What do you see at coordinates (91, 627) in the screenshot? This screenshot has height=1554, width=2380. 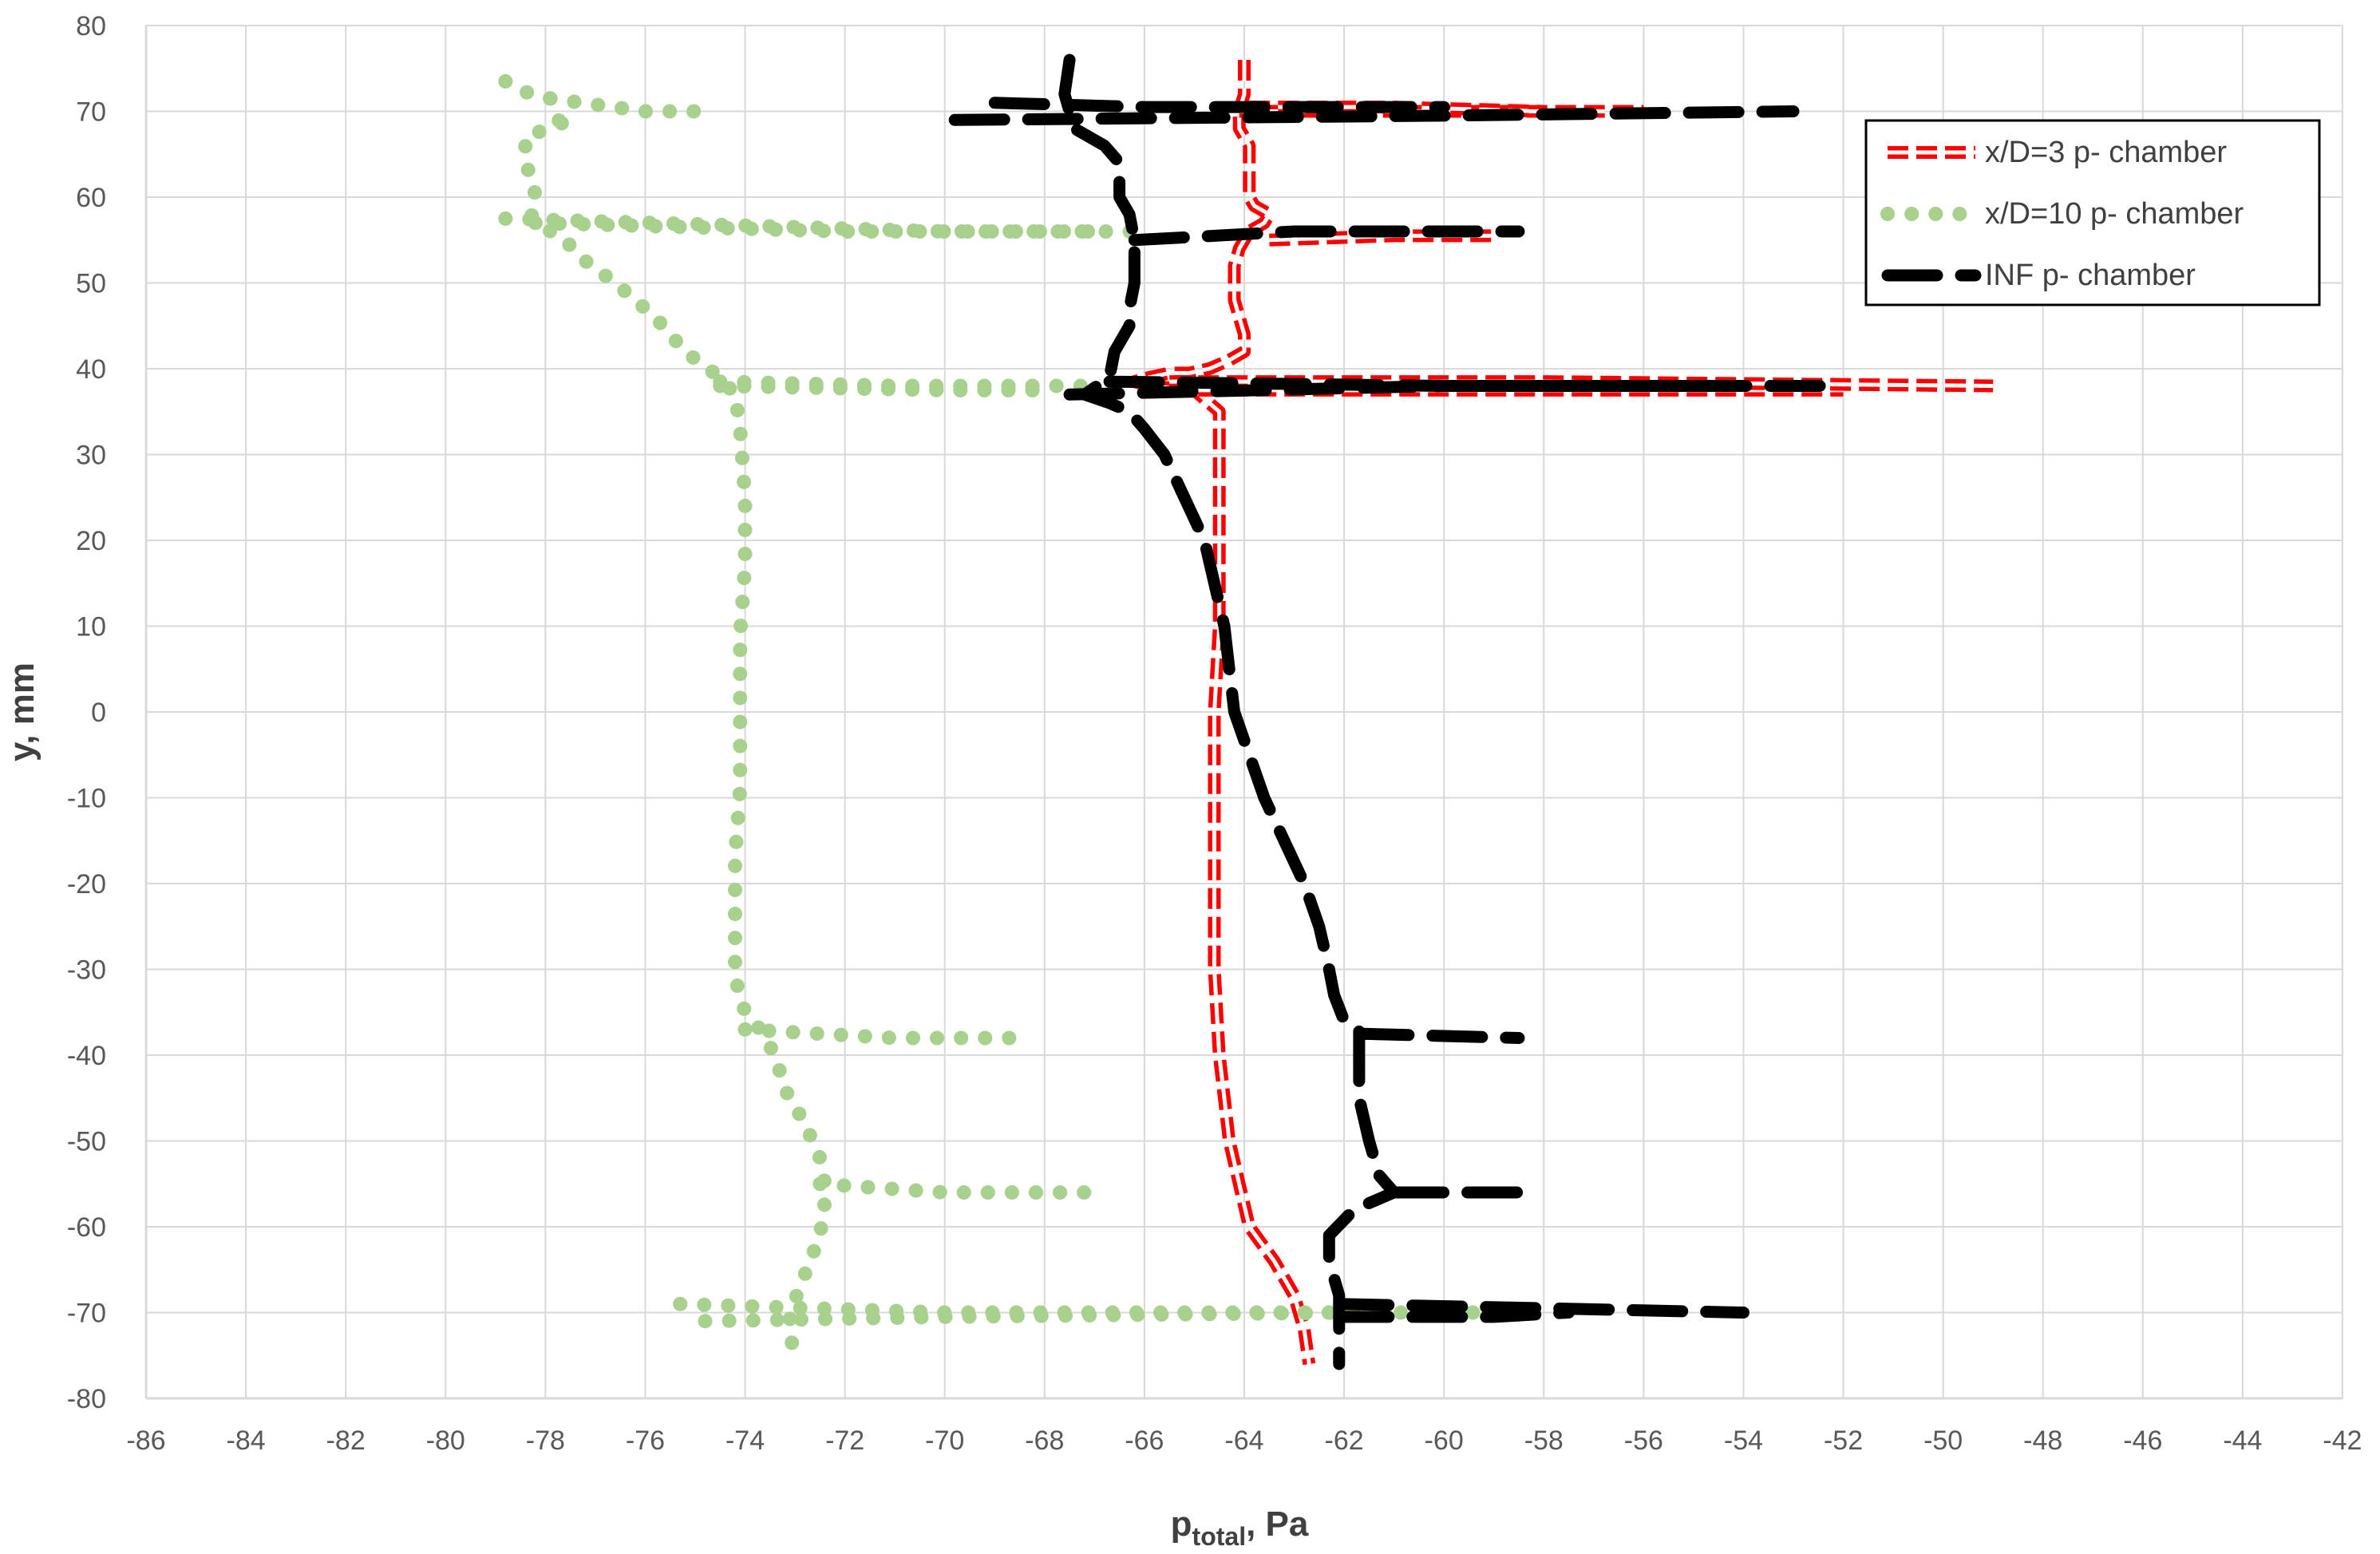 I see `y-tick-label: 10` at bounding box center [91, 627].